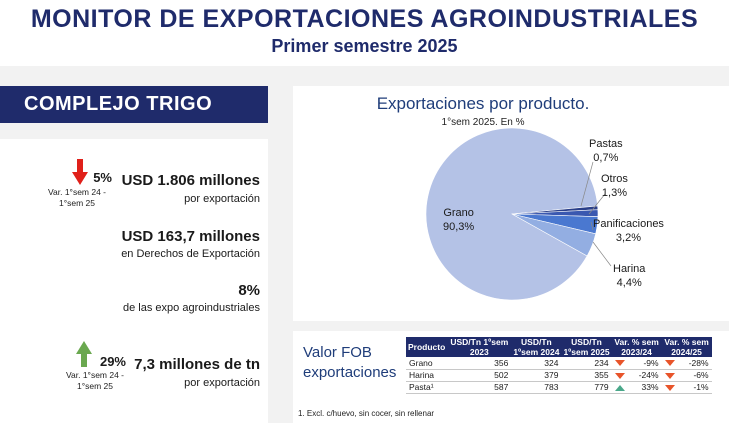 This screenshot has width=729, height=423. Describe the element at coordinates (249, 290) in the screenshot. I see `share-value: 8%` at that location.